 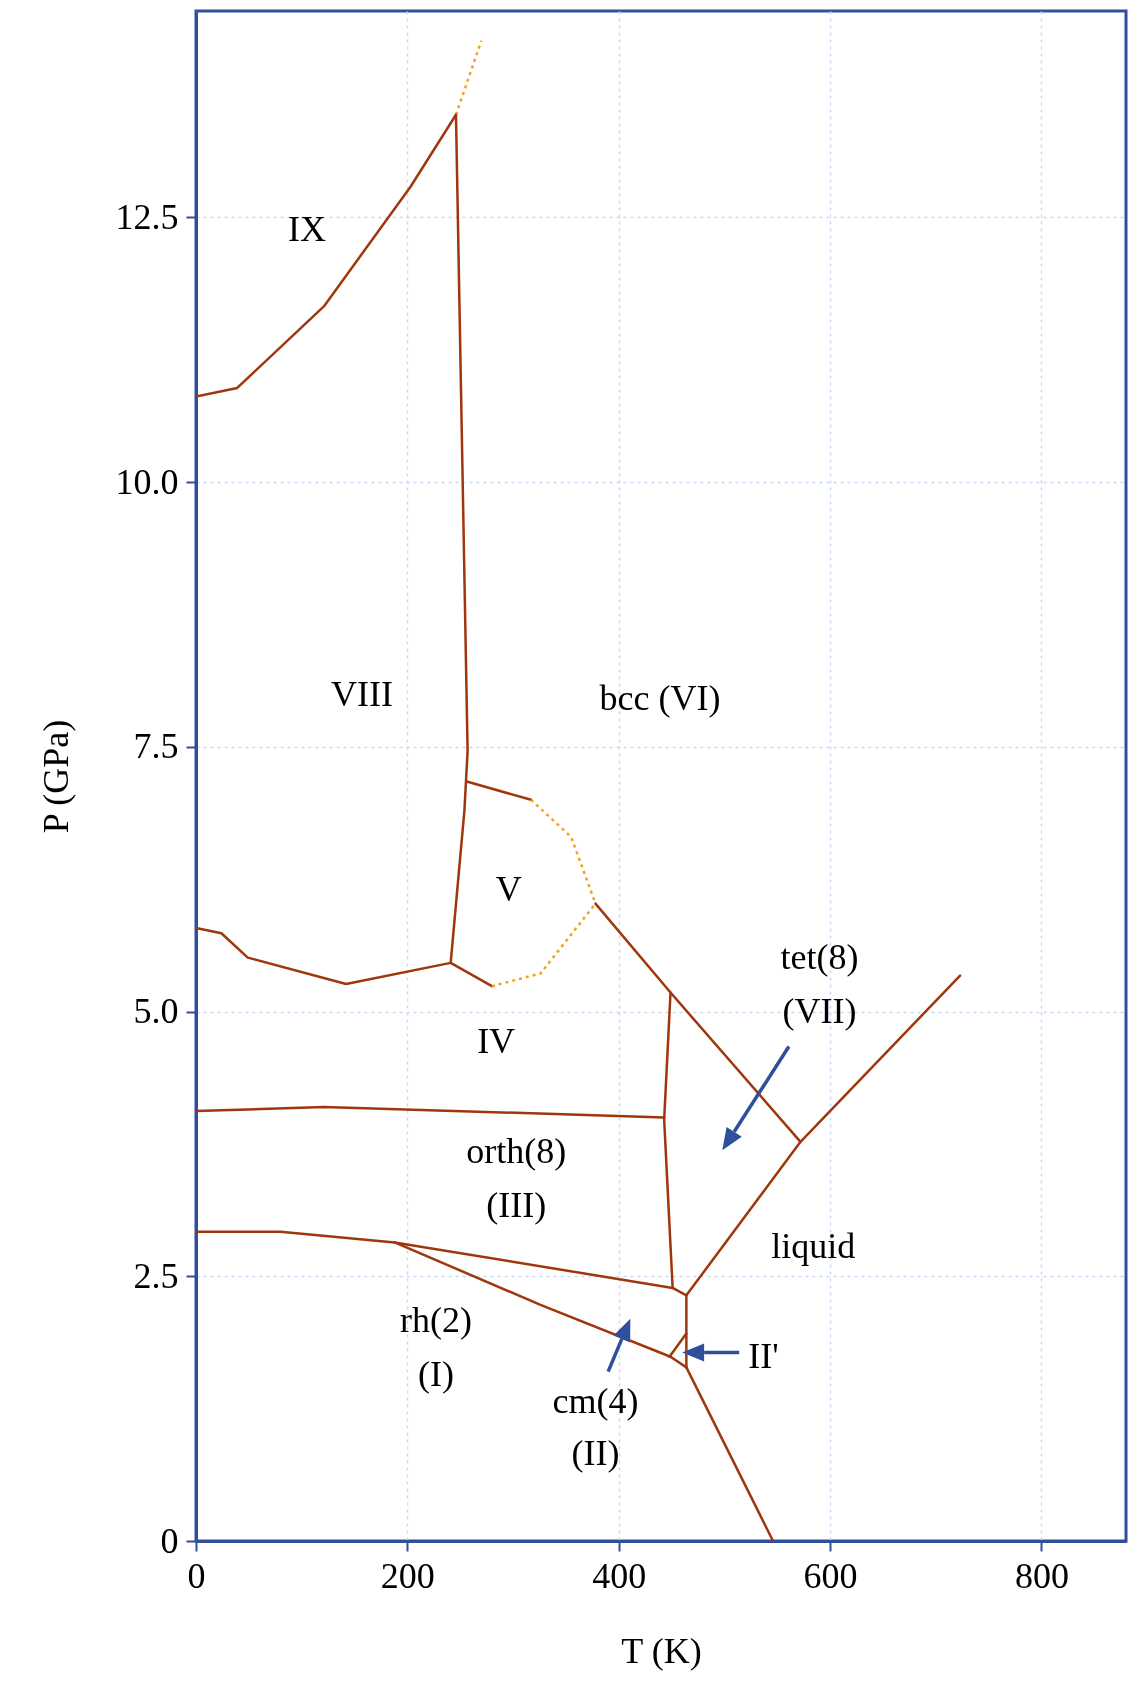 What do you see at coordinates (196, 1575) in the screenshot?
I see `x-tick-label: 0` at bounding box center [196, 1575].